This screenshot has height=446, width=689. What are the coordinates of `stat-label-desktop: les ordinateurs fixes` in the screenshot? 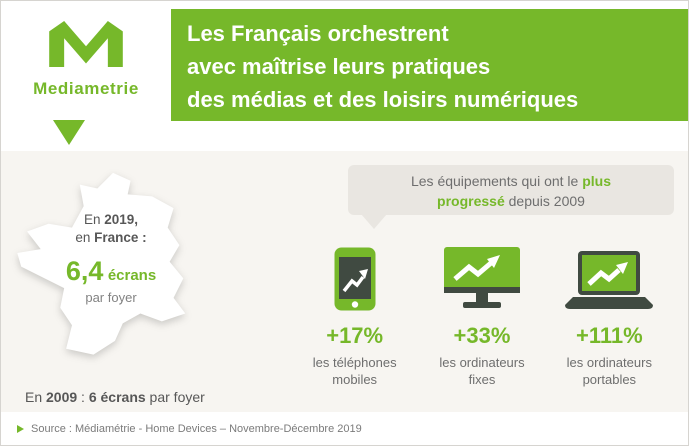 It's located at (482, 371).